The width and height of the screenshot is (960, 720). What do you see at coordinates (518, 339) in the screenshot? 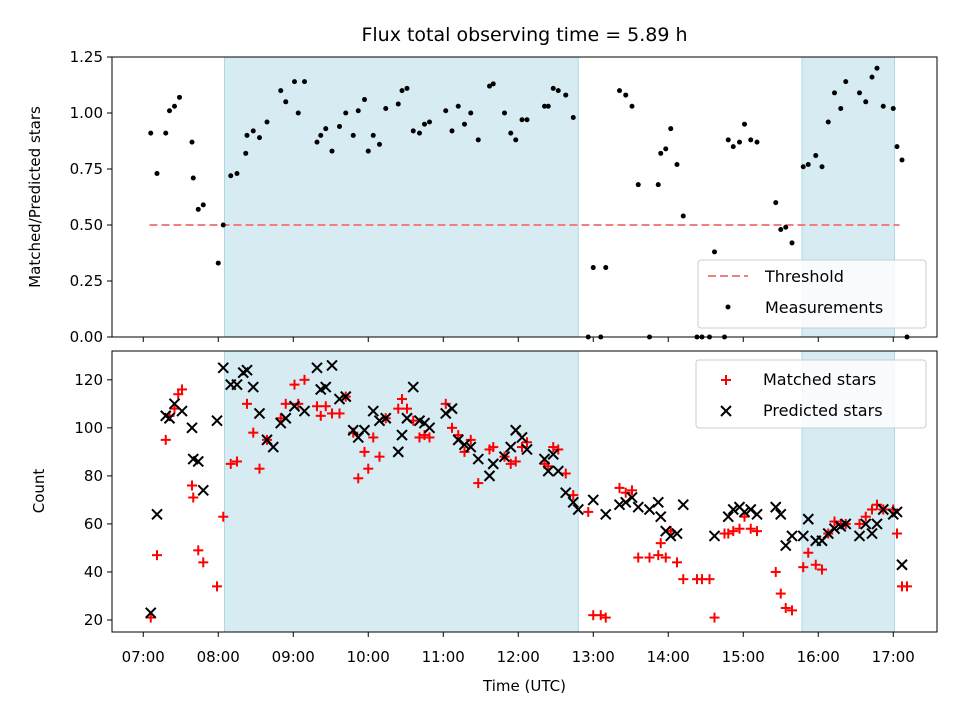
I see `top-x-ticks` at bounding box center [518, 339].